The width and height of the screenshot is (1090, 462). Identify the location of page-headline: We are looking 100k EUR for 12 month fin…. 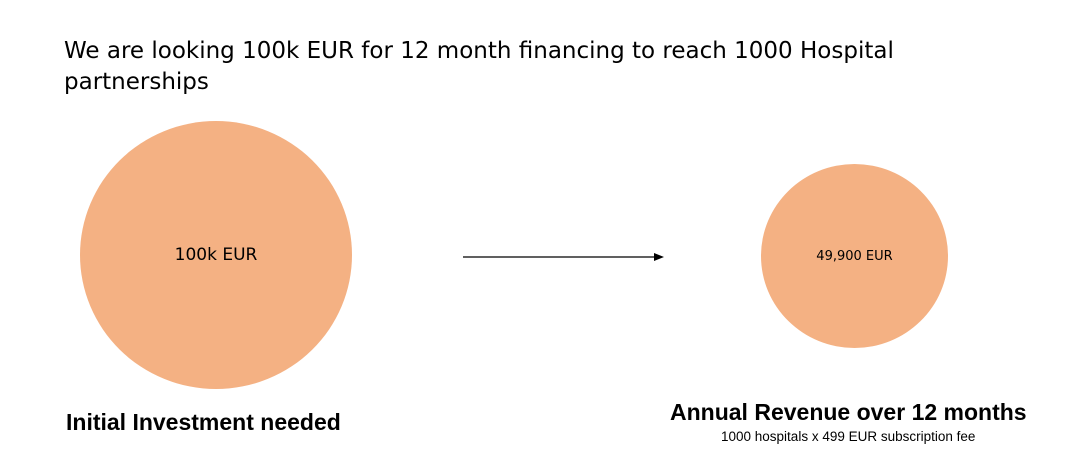
(479, 66).